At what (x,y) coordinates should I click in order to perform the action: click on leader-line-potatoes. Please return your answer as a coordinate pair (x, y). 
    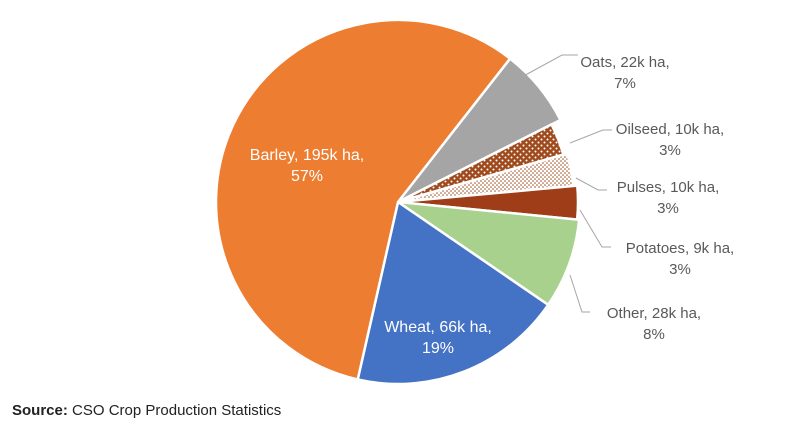
    Looking at the image, I should click on (595, 228).